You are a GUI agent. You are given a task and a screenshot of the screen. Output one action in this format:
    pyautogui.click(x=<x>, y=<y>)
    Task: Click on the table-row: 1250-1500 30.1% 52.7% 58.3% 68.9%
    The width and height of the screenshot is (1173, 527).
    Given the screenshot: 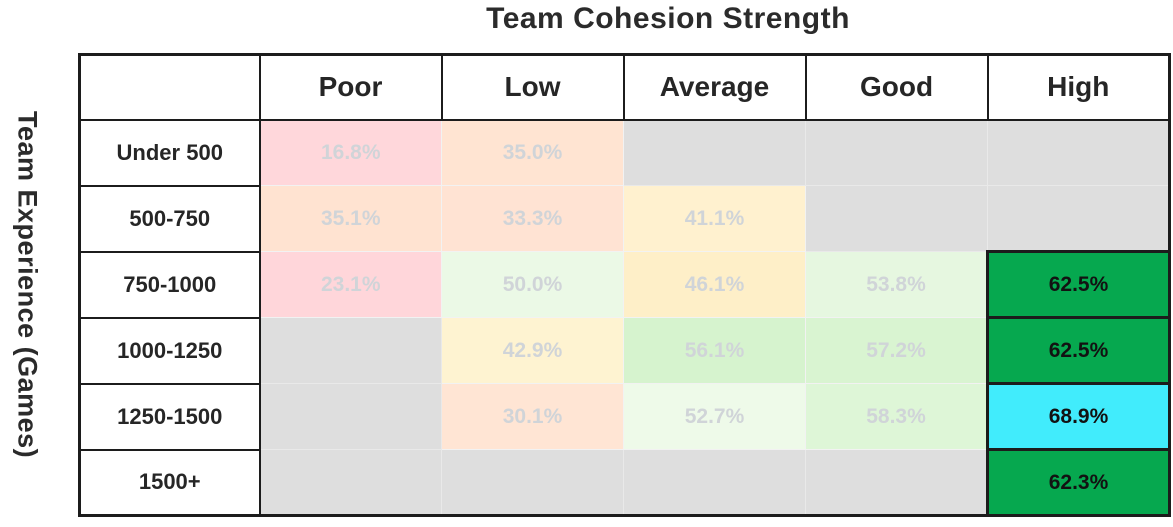 What is the action you would take?
    pyautogui.click(x=624, y=416)
    